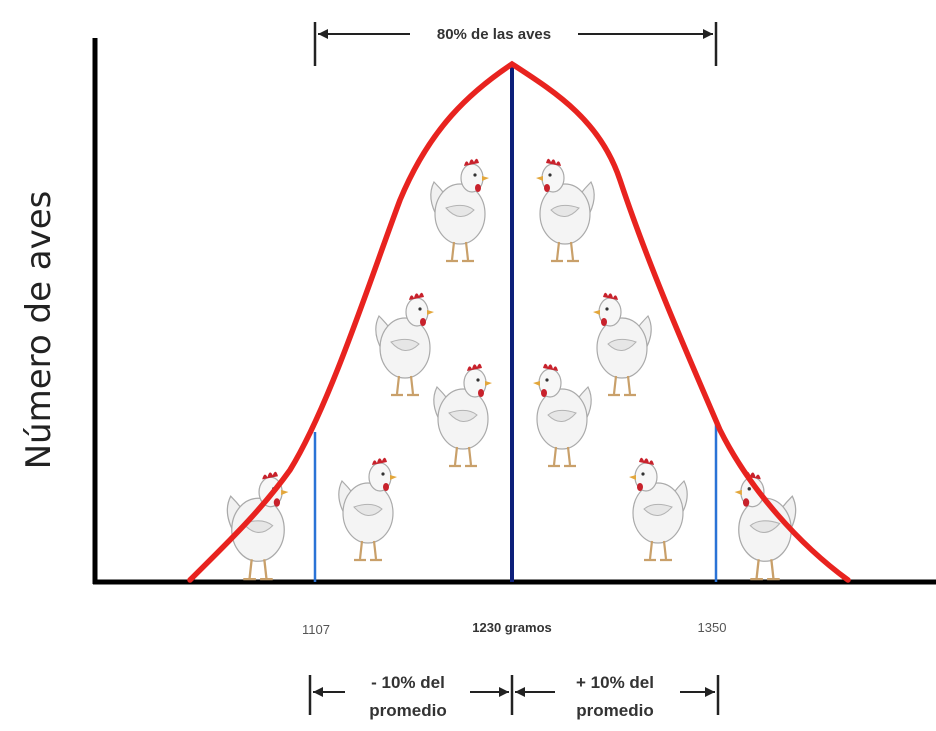 Image resolution: width=936 pixels, height=731 pixels. Describe the element at coordinates (614, 710) in the screenshot. I see `upper-bracket-label-line2: promedio` at that location.